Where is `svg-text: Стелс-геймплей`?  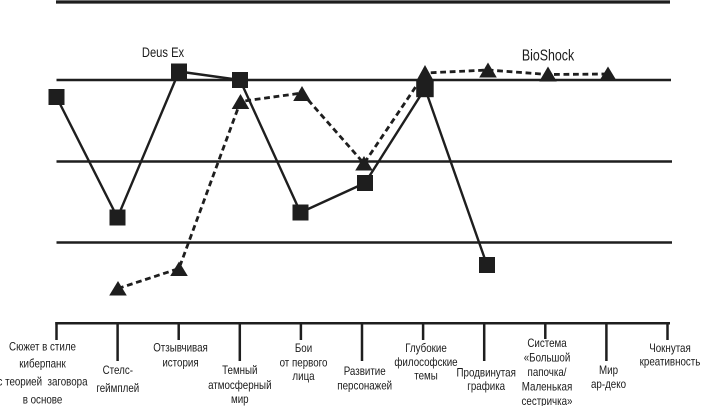
svg-text: Стелс-геймплей is located at coordinates (117, 379).